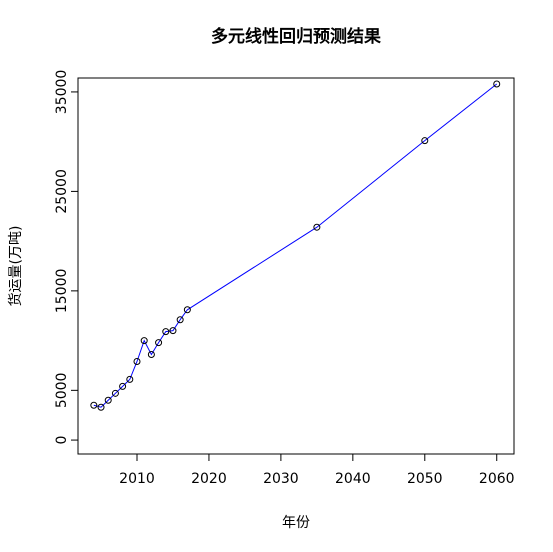 The width and height of the screenshot is (553, 552). What do you see at coordinates (62, 440) in the screenshot?
I see `y-tick-label: 0` at bounding box center [62, 440].